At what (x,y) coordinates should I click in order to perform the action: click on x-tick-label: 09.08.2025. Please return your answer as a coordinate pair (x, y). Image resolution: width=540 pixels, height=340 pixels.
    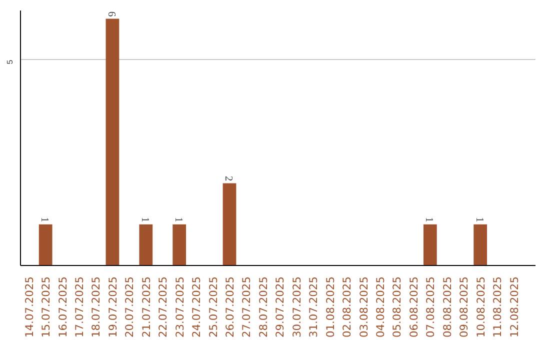
    Looking at the image, I should click on (464, 307).